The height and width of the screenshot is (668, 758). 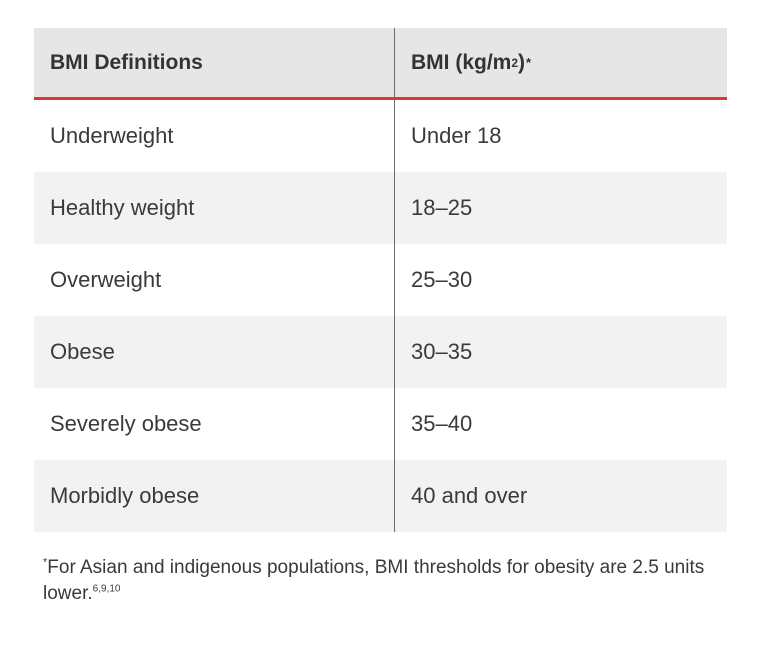 What do you see at coordinates (380, 352) in the screenshot?
I see `table-row: Obese 30–35` at bounding box center [380, 352].